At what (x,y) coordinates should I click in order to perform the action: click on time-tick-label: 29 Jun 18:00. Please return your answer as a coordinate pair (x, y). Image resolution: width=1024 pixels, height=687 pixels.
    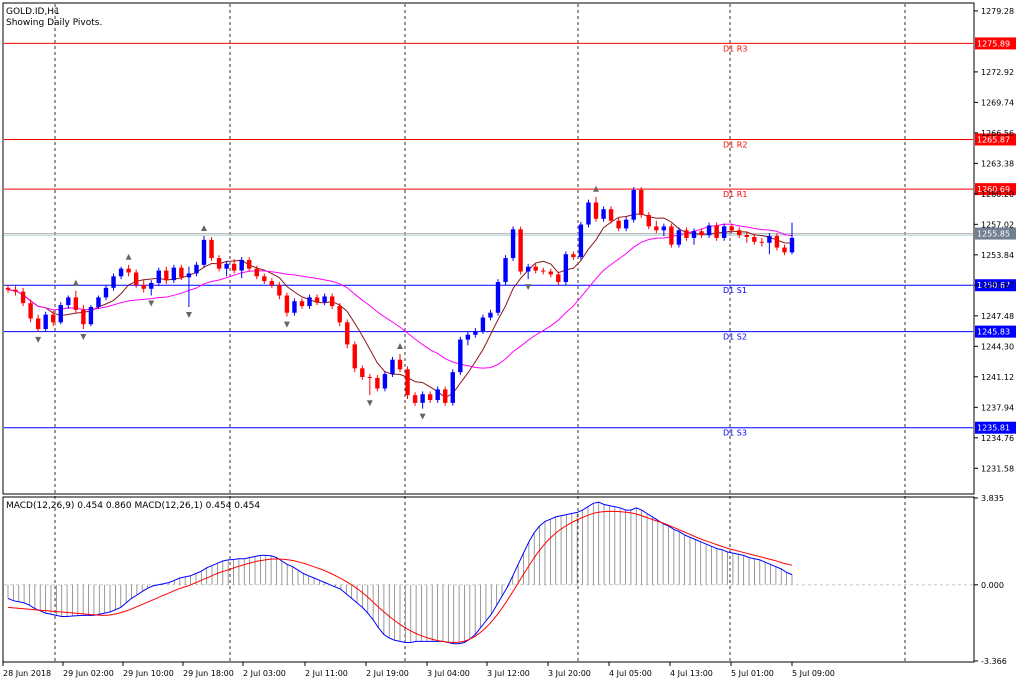
    Looking at the image, I should click on (208, 673).